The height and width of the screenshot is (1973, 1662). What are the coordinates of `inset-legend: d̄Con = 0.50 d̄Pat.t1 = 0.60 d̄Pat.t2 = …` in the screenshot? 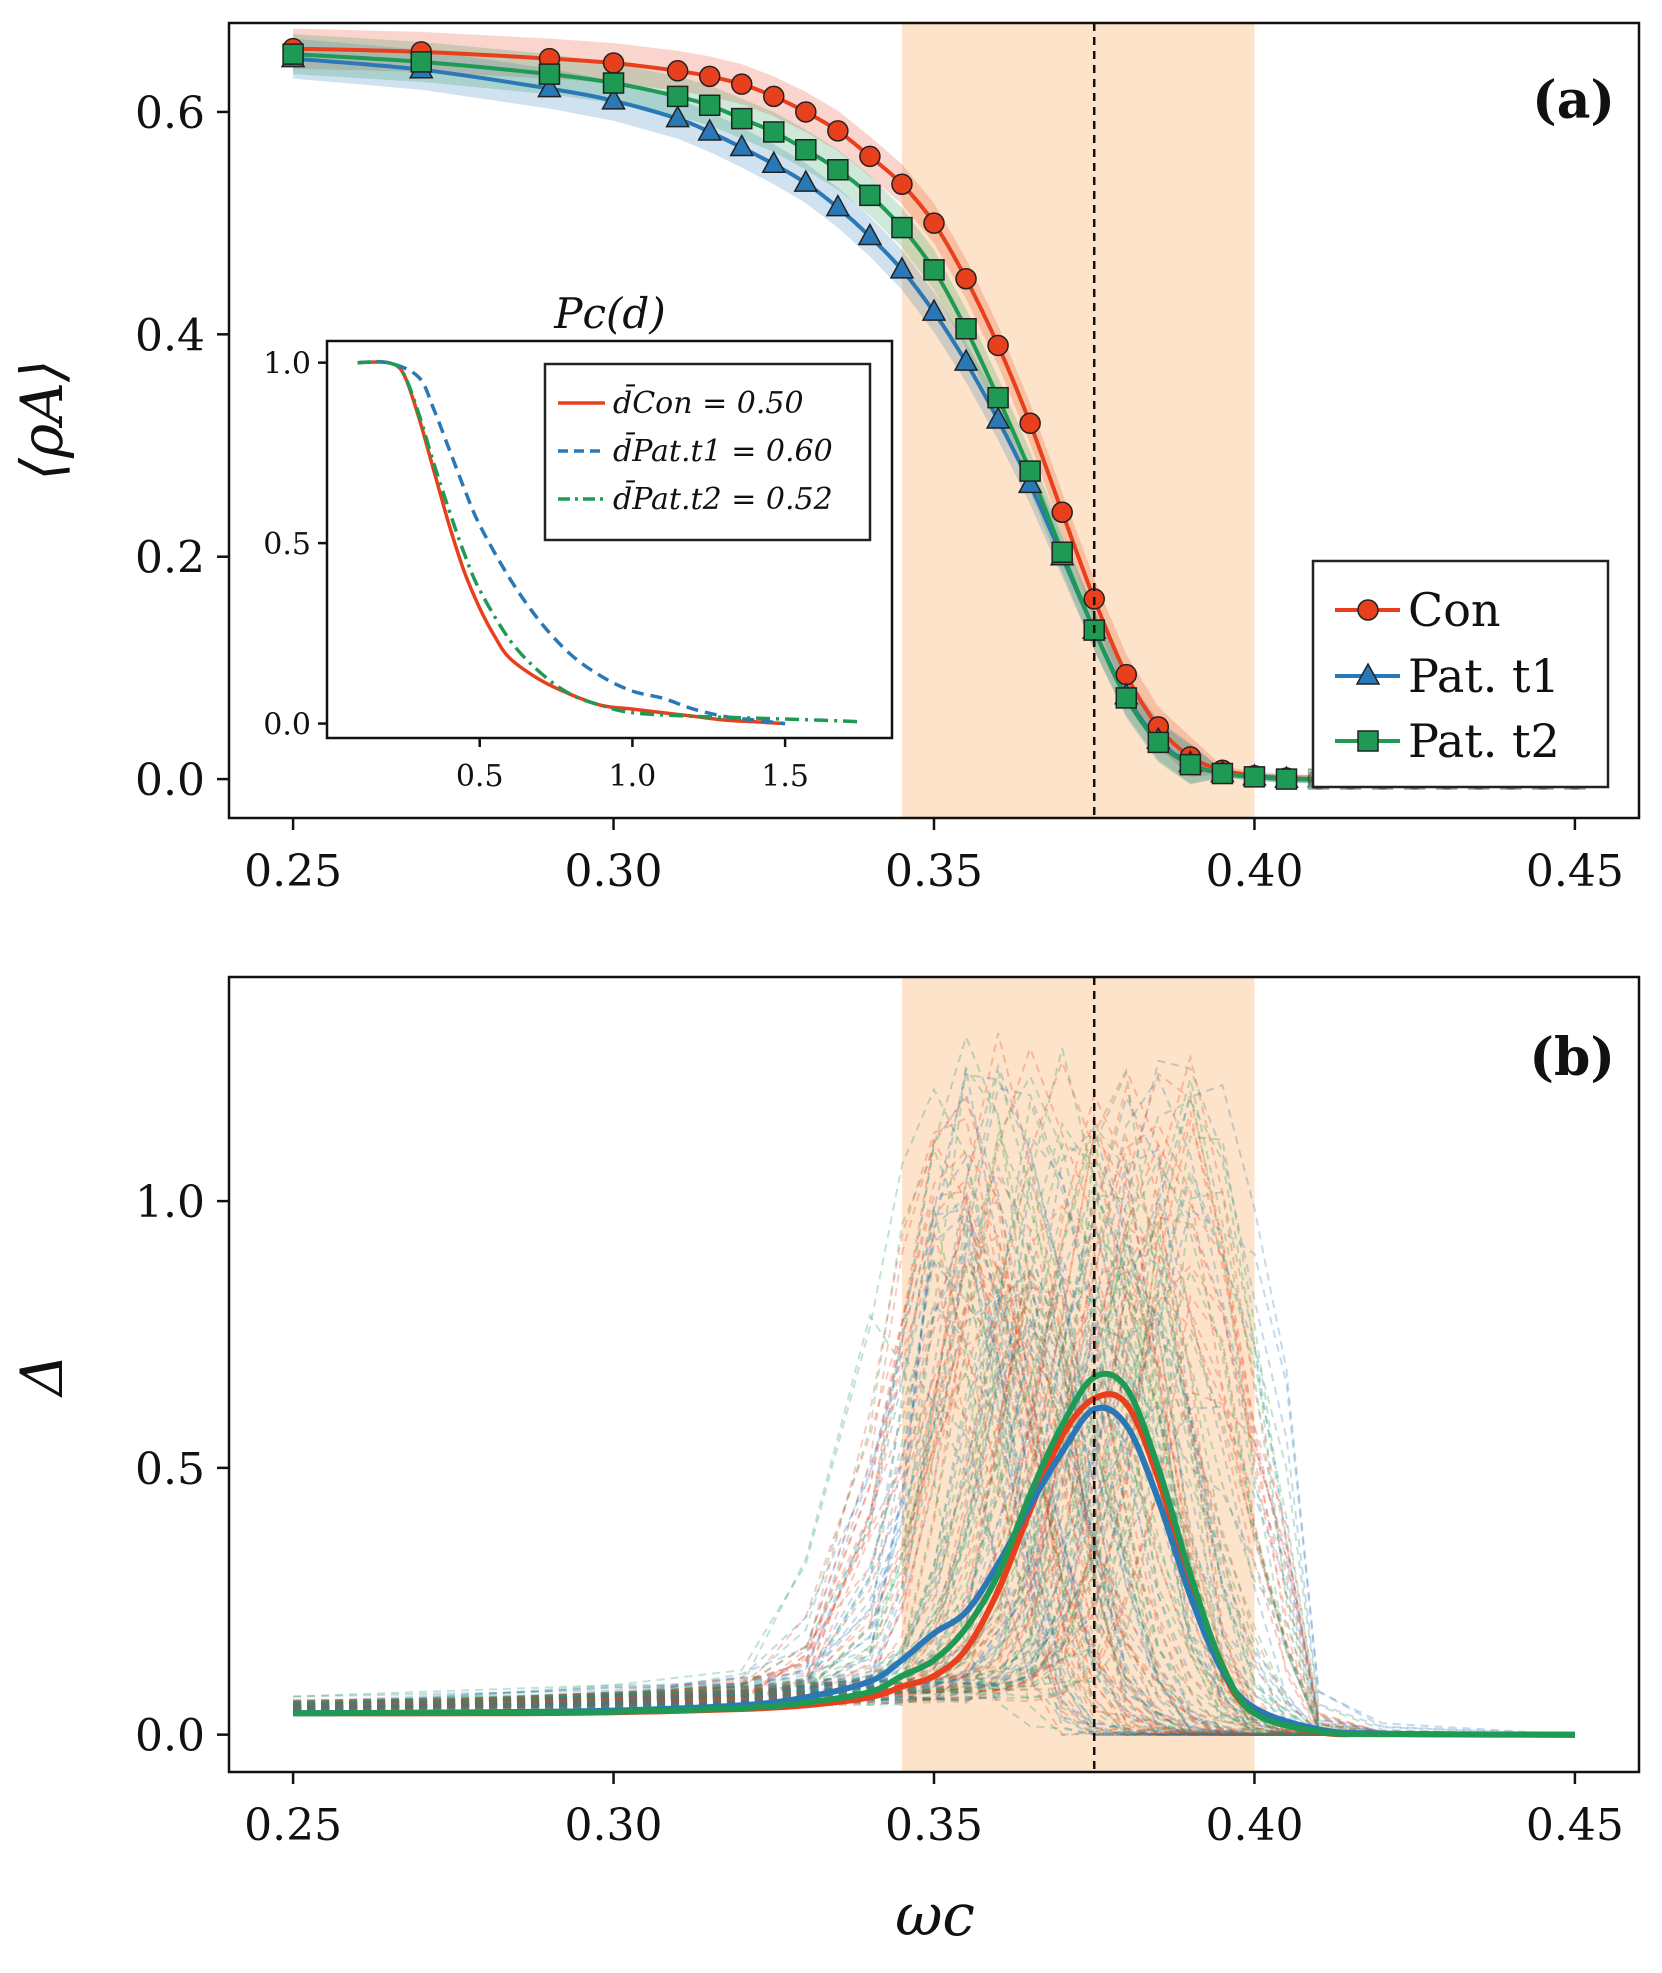 It's located at (707, 452).